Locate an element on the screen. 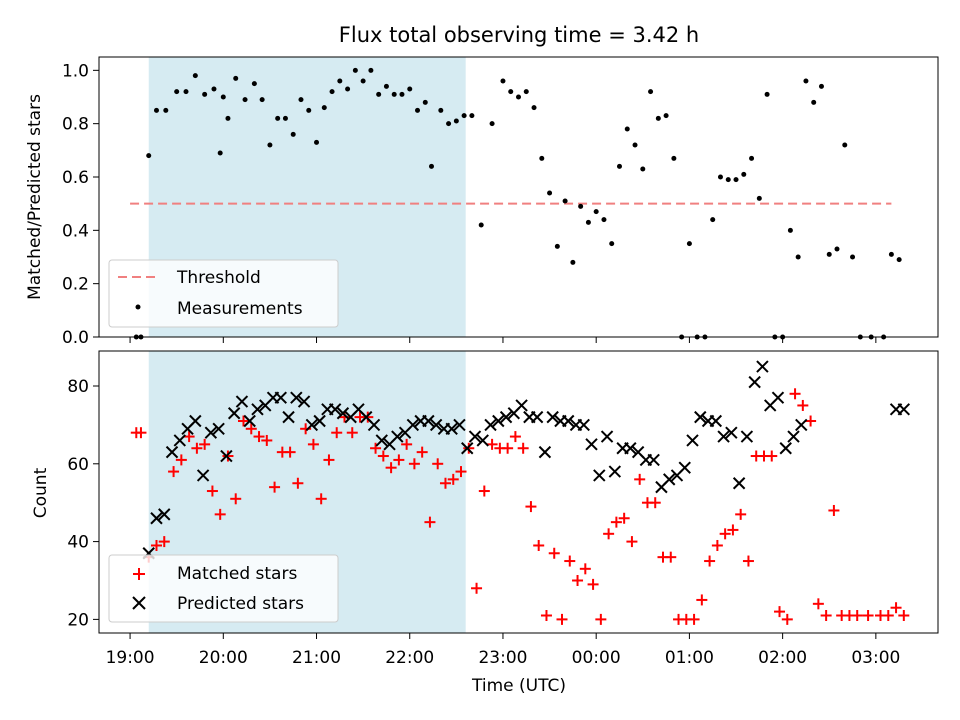 Image resolution: width=960 pixels, height=720 pixels. count-y-tick-label: 20 is located at coordinates (78, 620).